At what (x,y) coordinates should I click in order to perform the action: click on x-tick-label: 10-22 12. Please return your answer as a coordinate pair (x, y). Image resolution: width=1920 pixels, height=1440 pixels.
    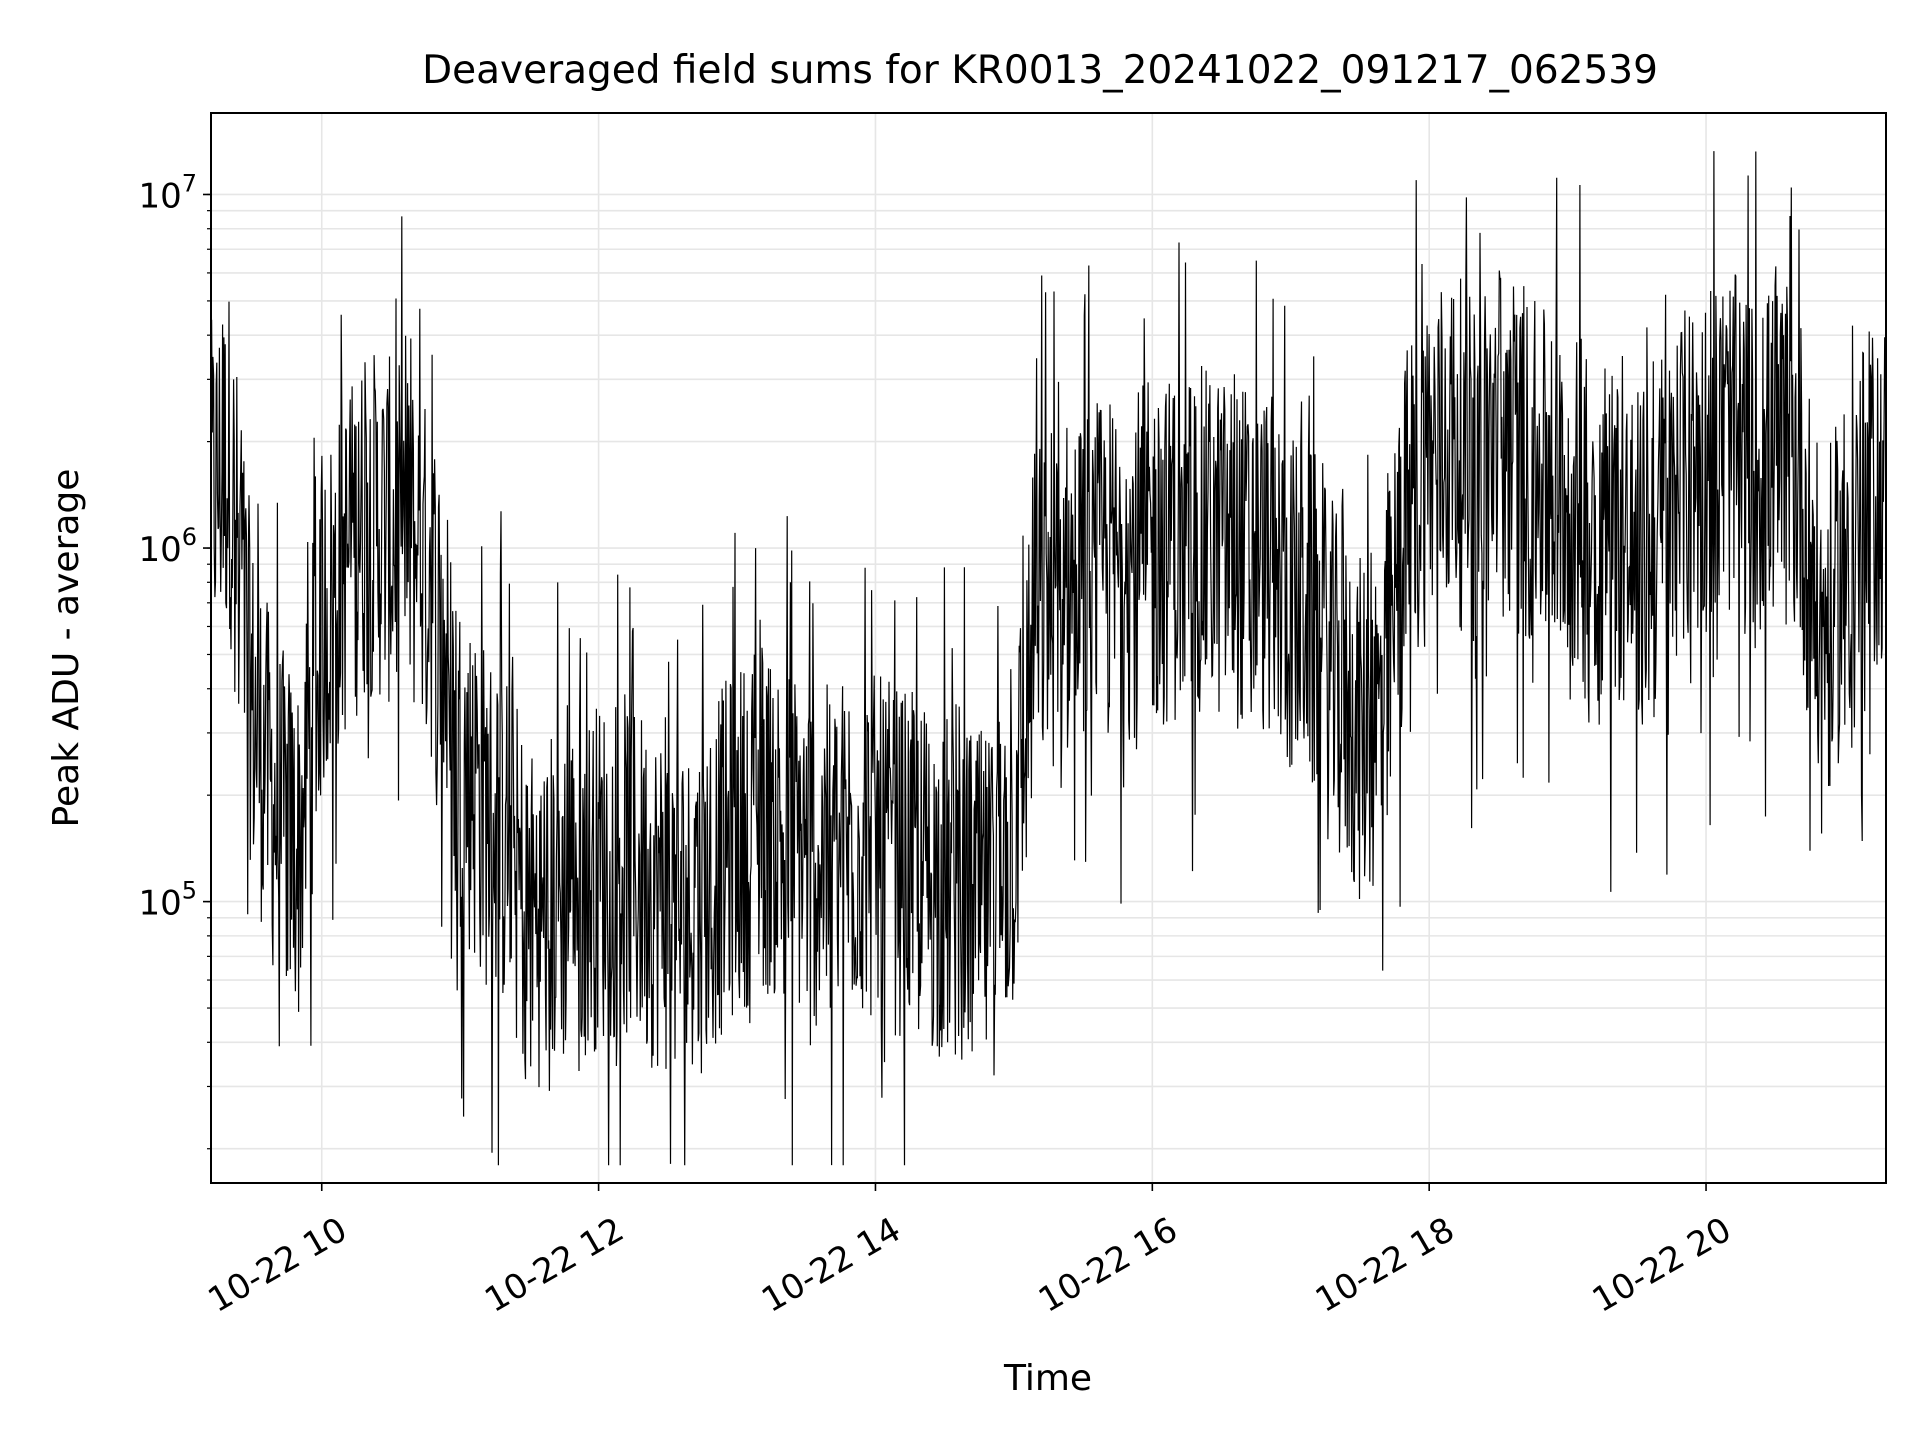
    Looking at the image, I should click on (554, 1265).